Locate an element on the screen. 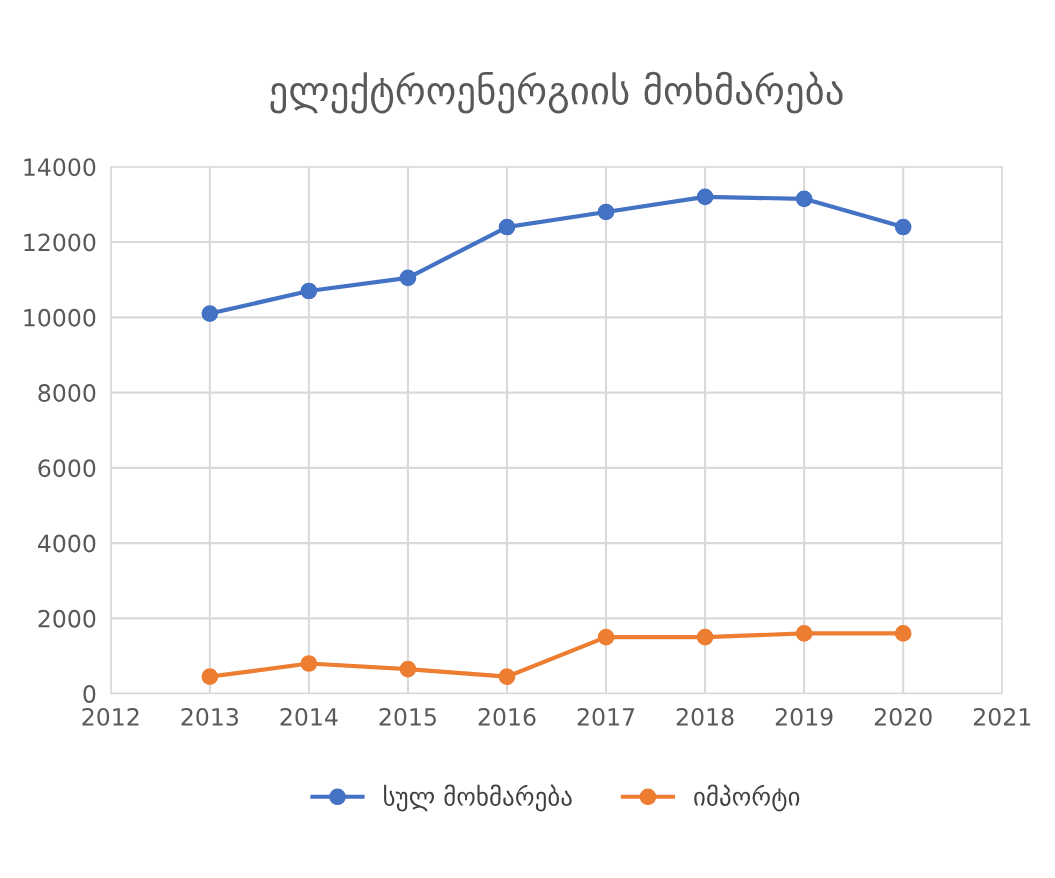  x-tick-label: 2014 is located at coordinates (309, 716).